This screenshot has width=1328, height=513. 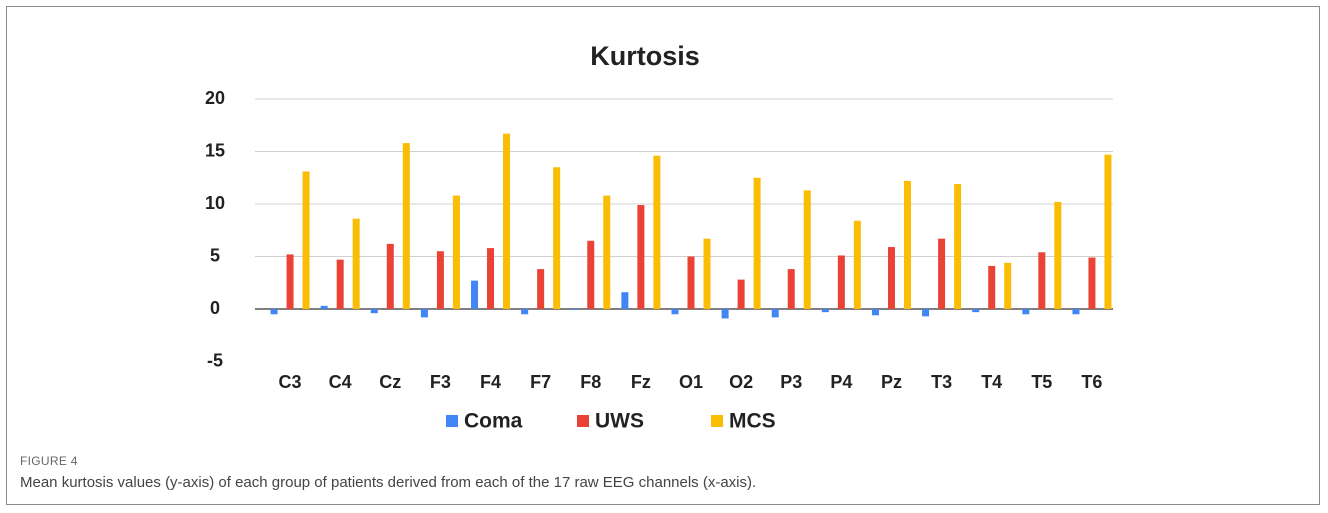 What do you see at coordinates (440, 382) in the screenshot?
I see `x-tick-label: F3` at bounding box center [440, 382].